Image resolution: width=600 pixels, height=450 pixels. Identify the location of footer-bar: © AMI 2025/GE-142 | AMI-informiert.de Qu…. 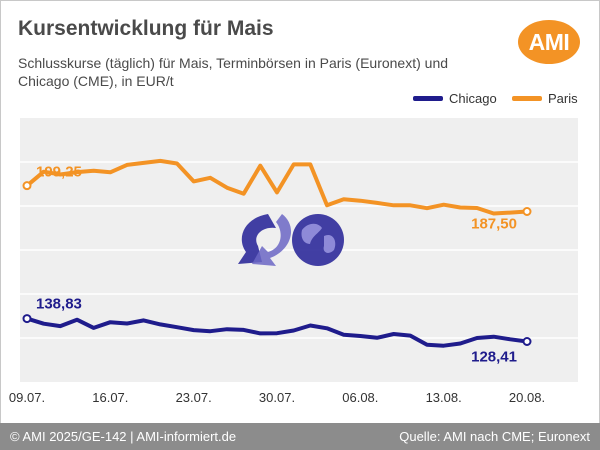
(300, 436).